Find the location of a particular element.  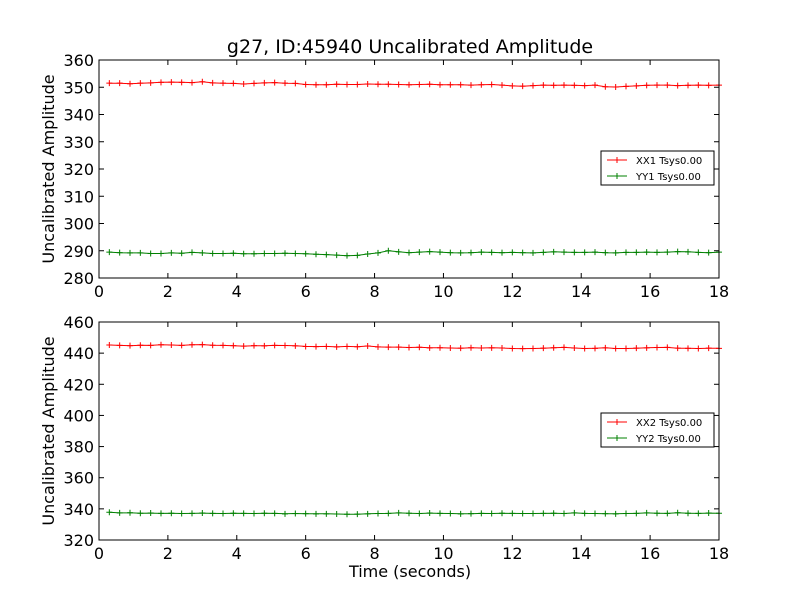

x-tick-label: 14 is located at coordinates (581, 553).